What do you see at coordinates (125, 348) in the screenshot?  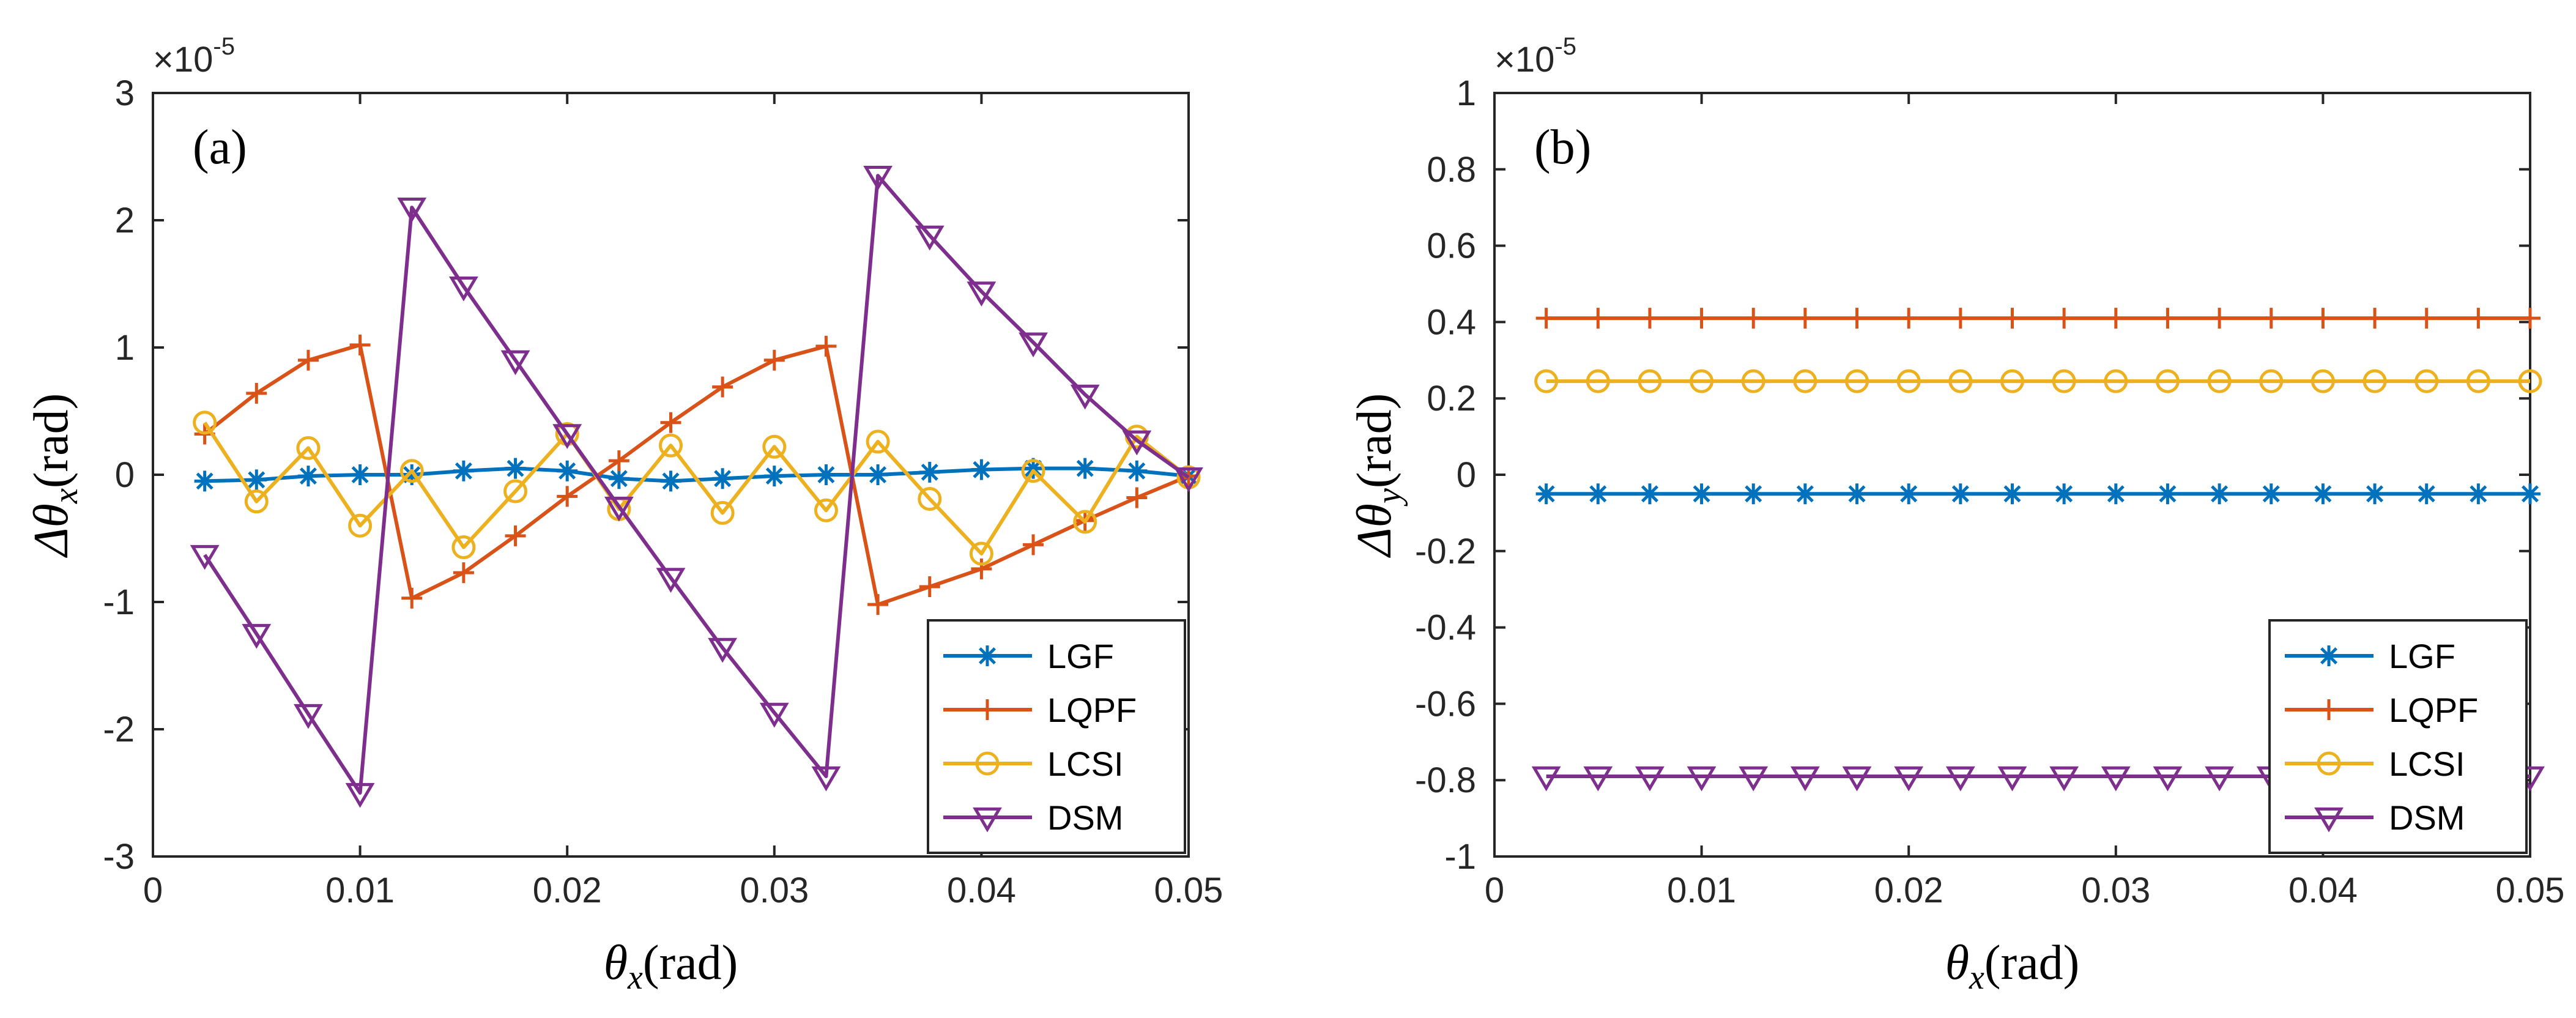 I see `y-tick-label: 1` at bounding box center [125, 348].